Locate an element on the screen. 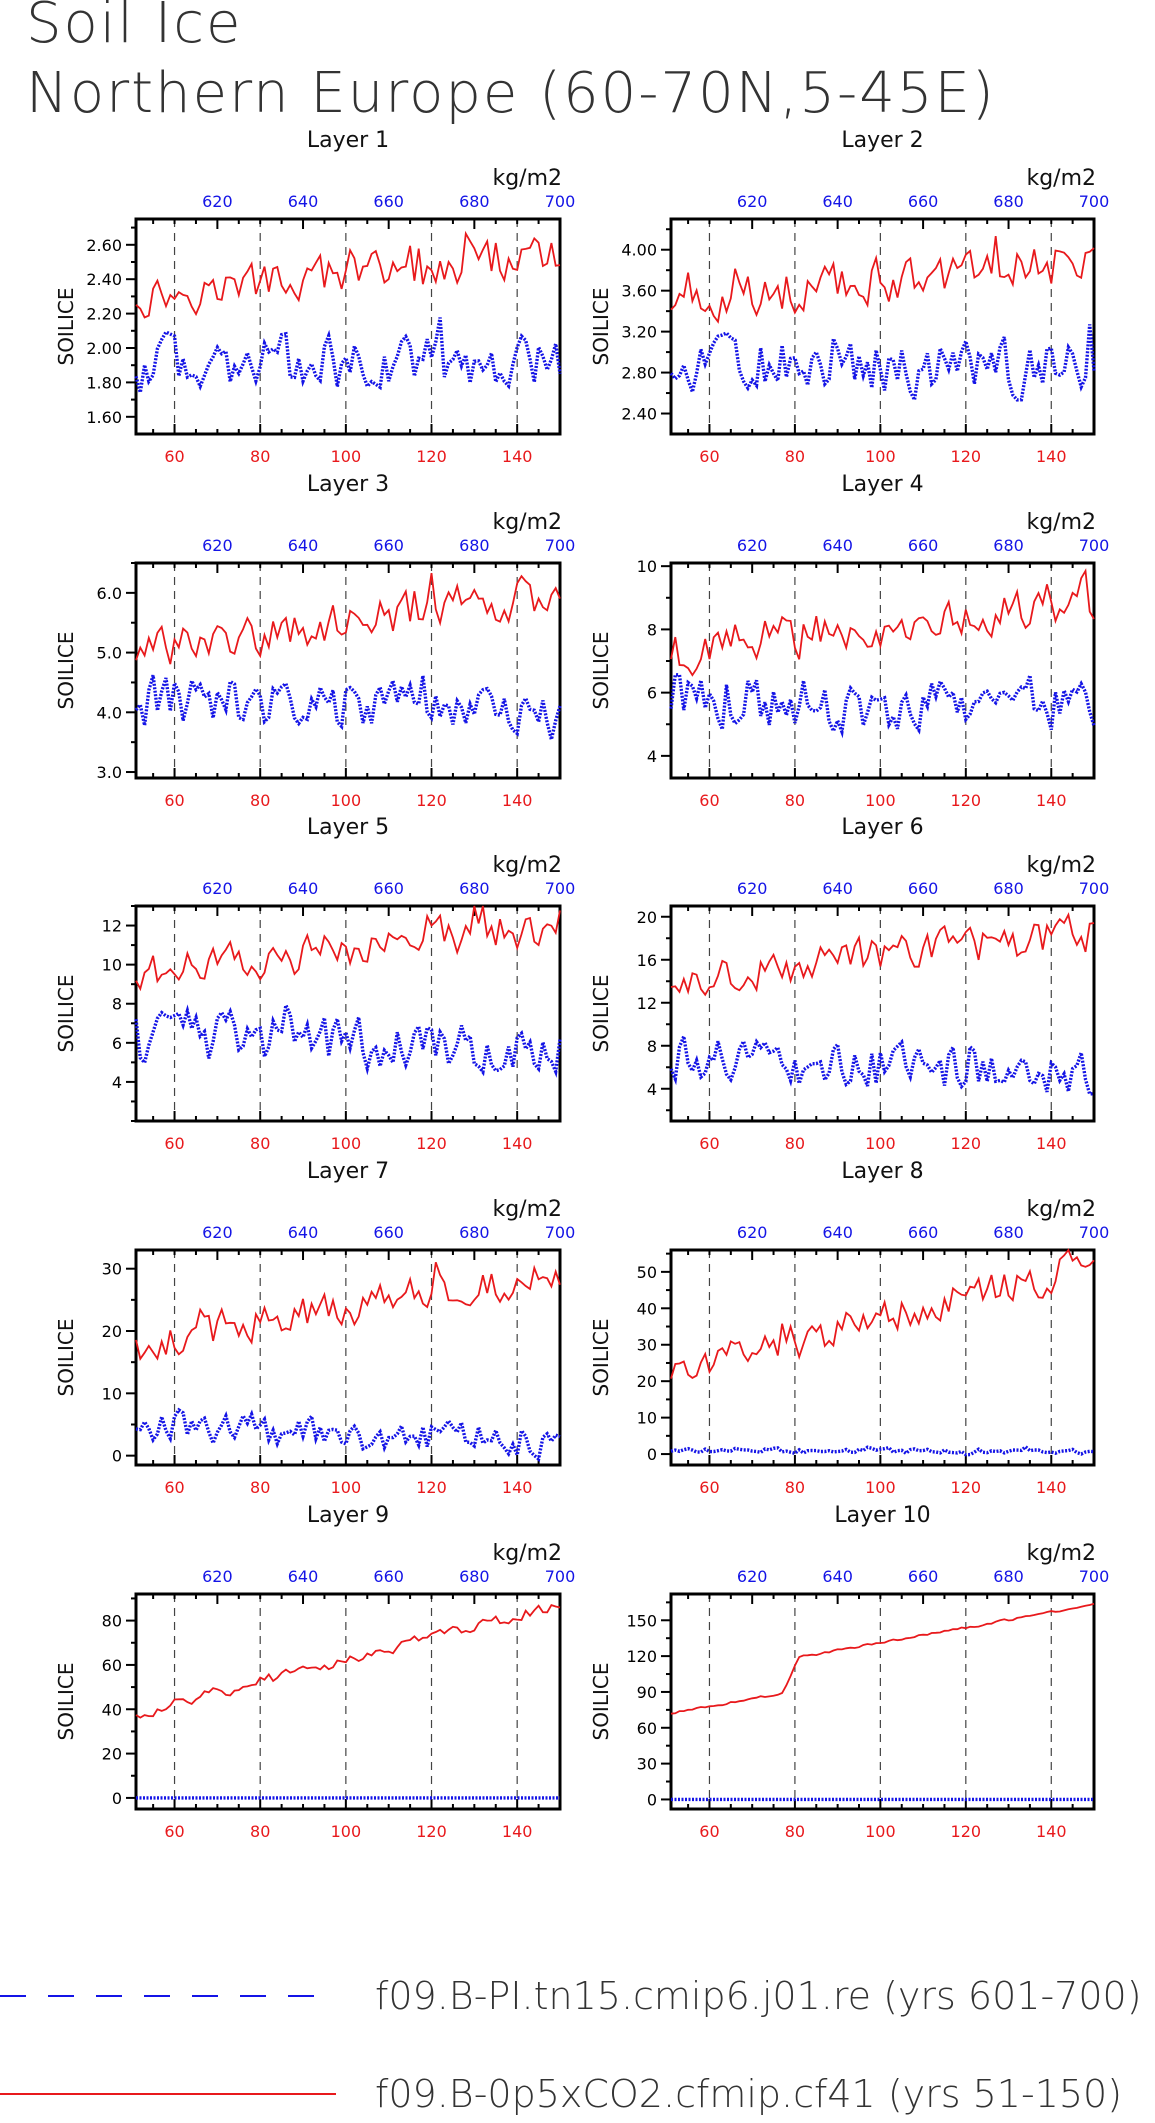 The width and height of the screenshot is (1155, 2123). y-tick-label: 5.0 is located at coordinates (109, 653).